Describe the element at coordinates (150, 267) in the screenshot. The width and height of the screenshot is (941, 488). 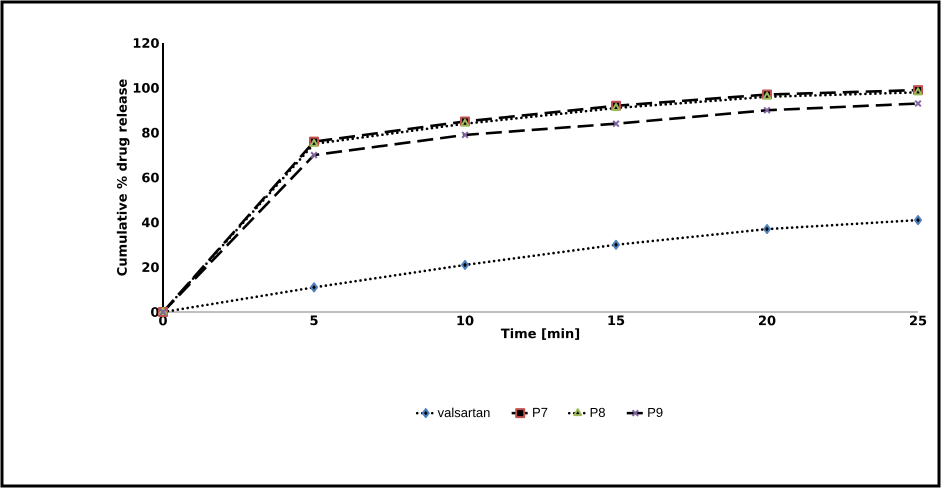
I see `y-tick-label: 20` at that location.